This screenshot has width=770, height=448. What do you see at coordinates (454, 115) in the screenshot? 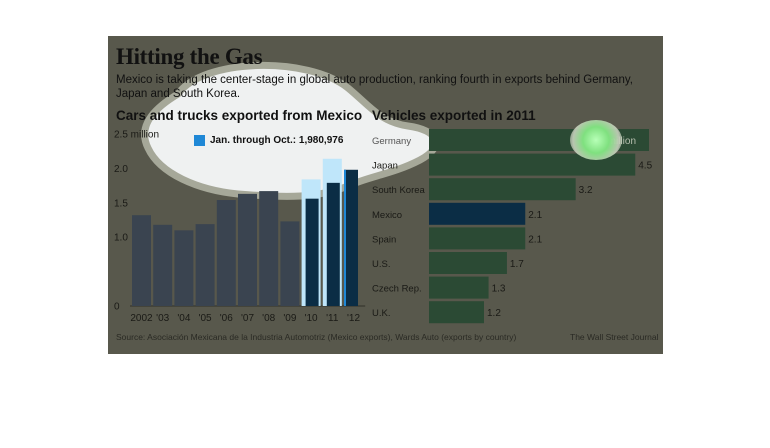
I see `right-chart-heading: Vehicles exported in 2011` at bounding box center [454, 115].